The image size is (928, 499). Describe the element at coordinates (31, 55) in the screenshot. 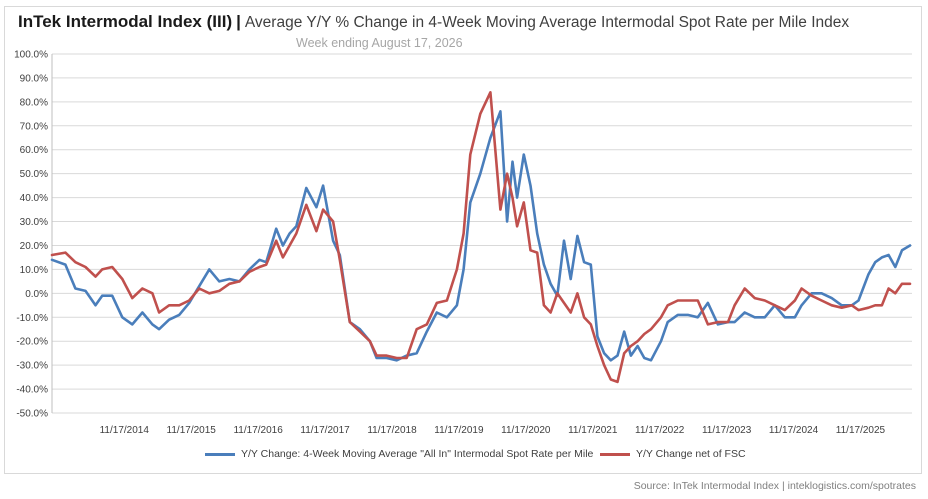

I see `y-tick-label: 100.0%` at that location.